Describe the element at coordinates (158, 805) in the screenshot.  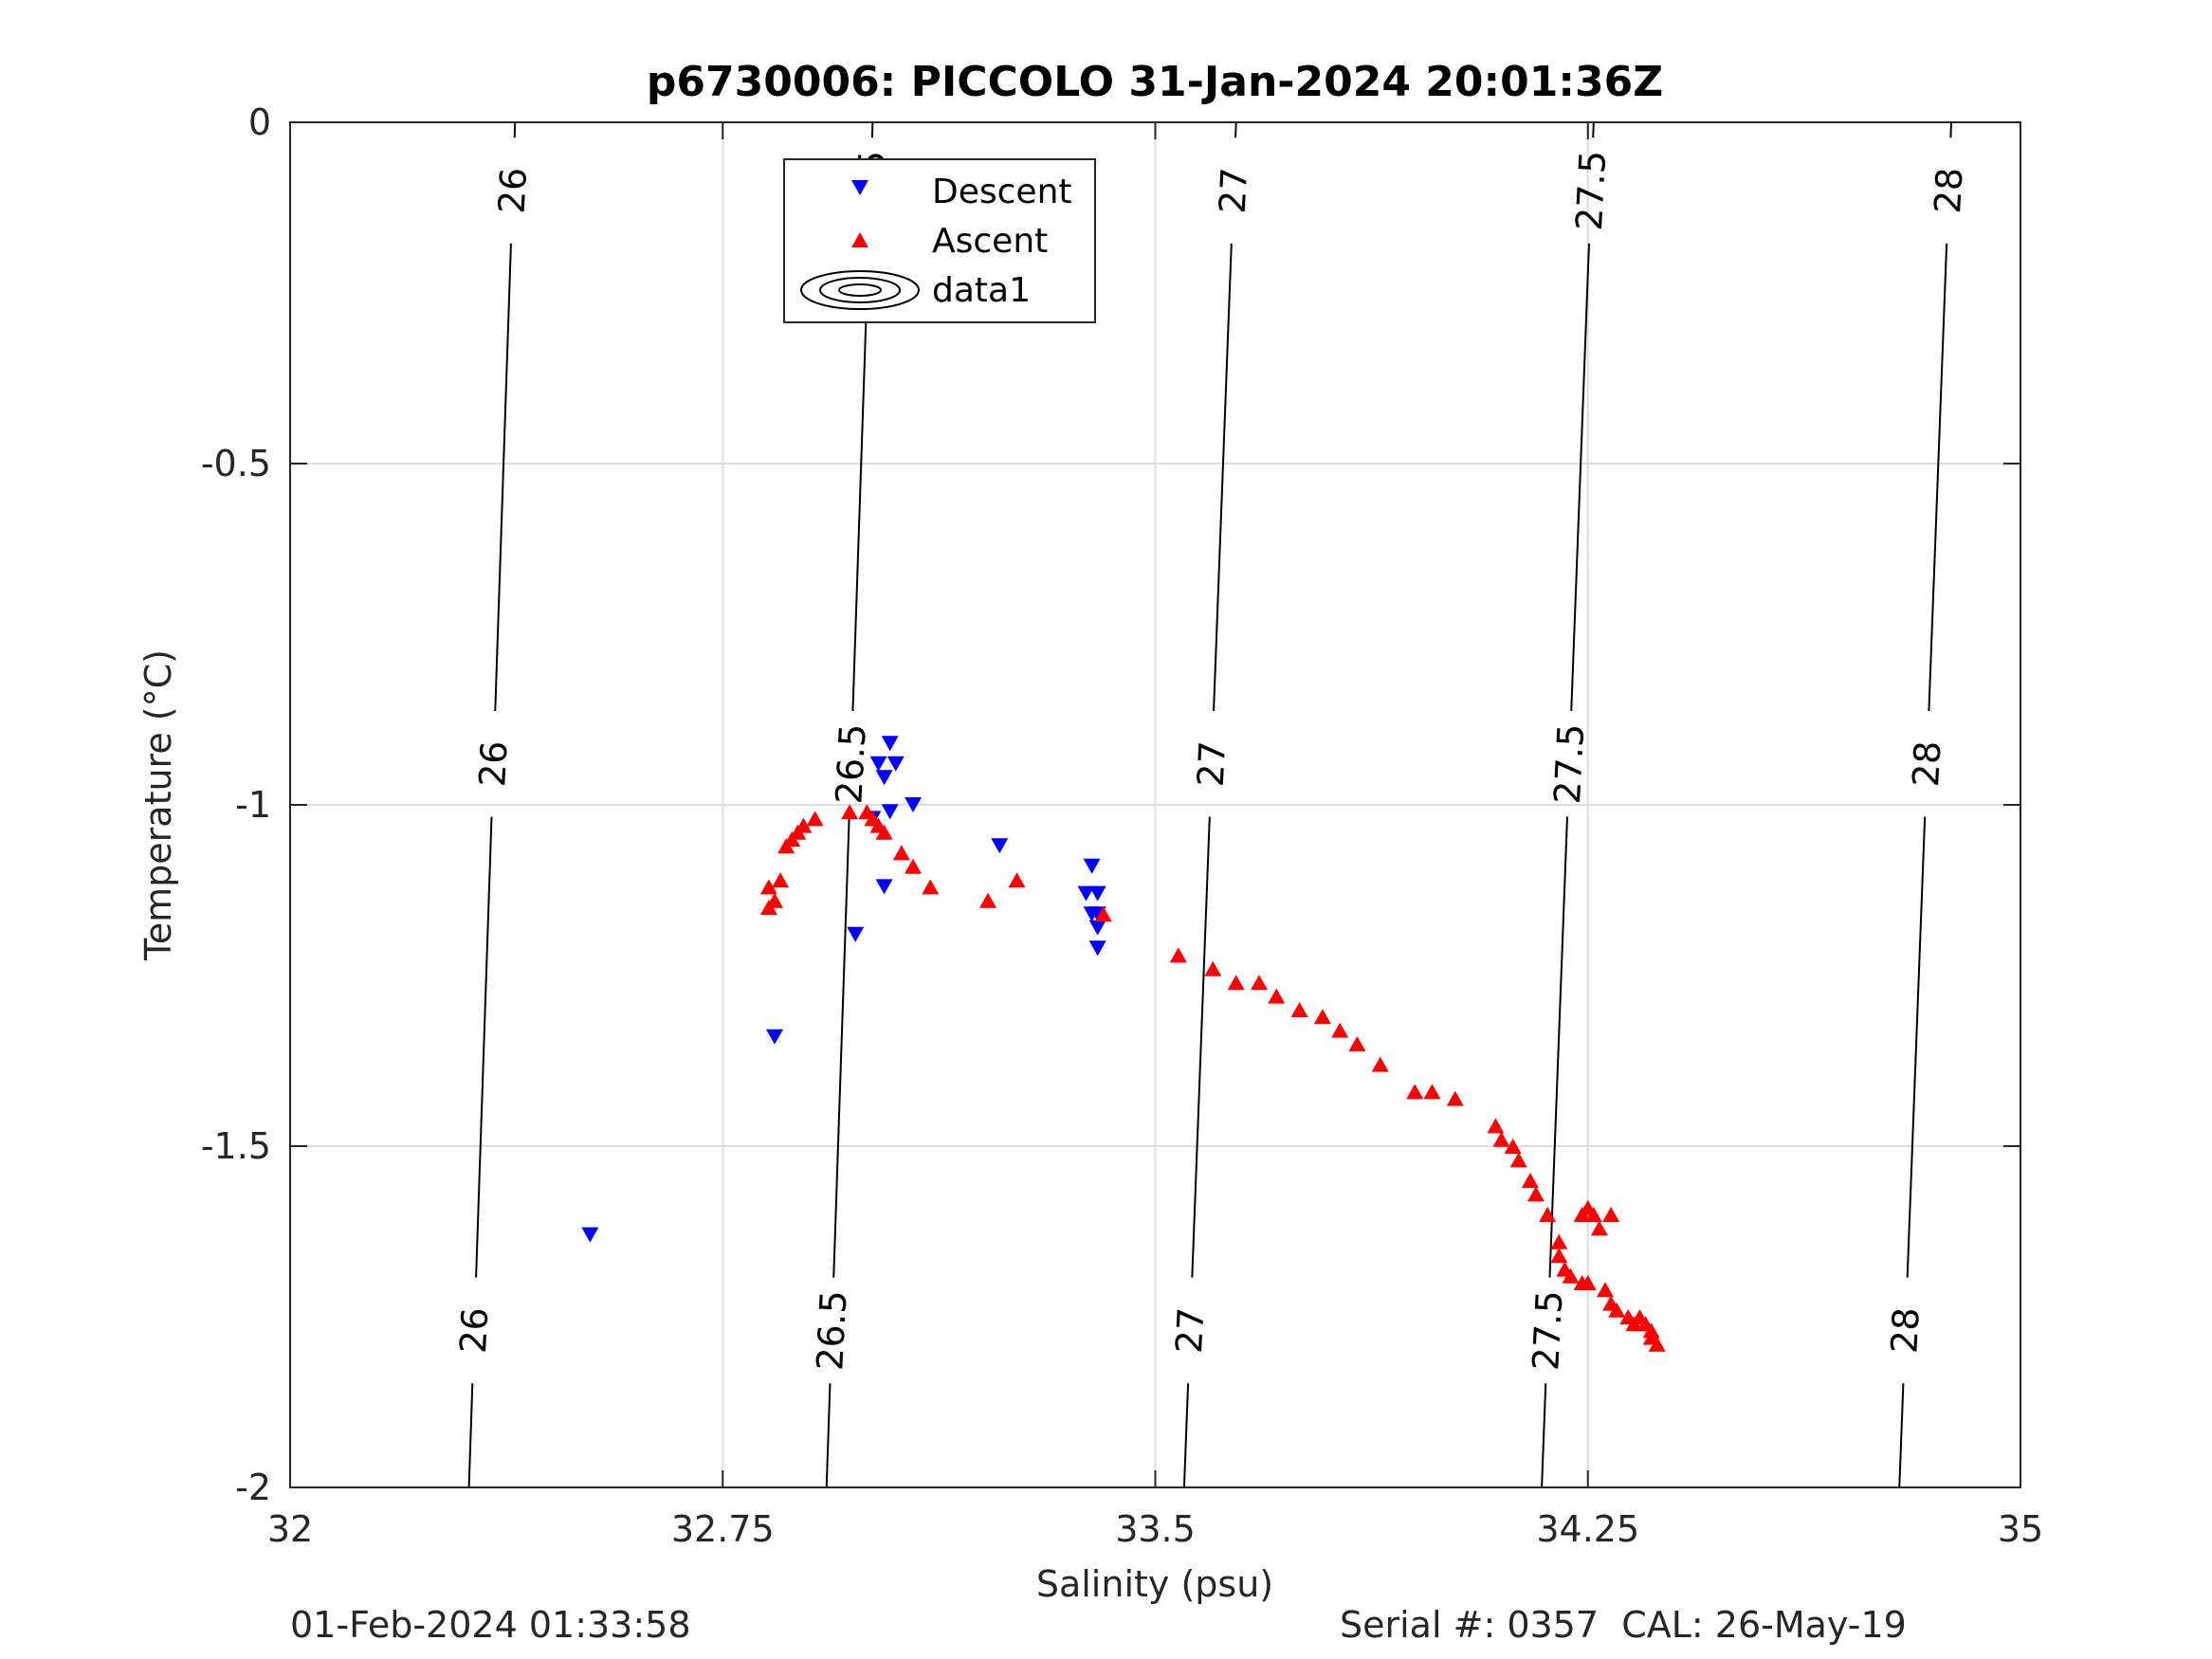
I see `y-axis-label: Temperature (°C)` at that location.